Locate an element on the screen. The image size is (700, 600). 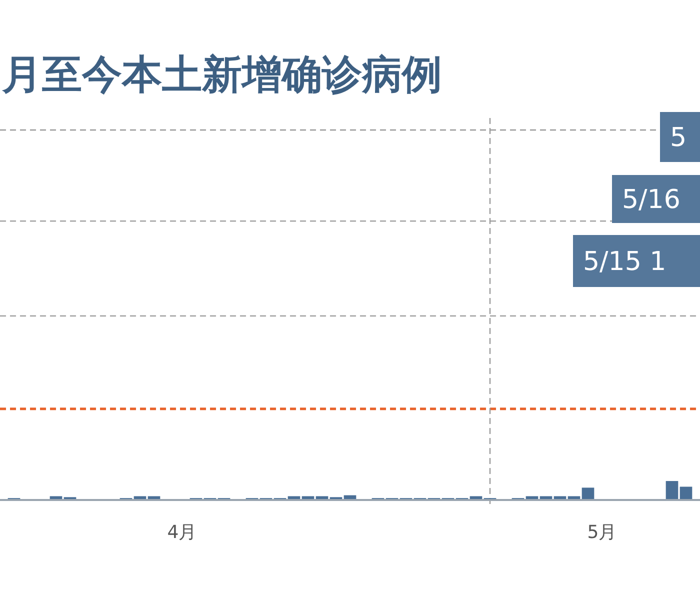
text: 5/15 1 is located at coordinates (624, 262).